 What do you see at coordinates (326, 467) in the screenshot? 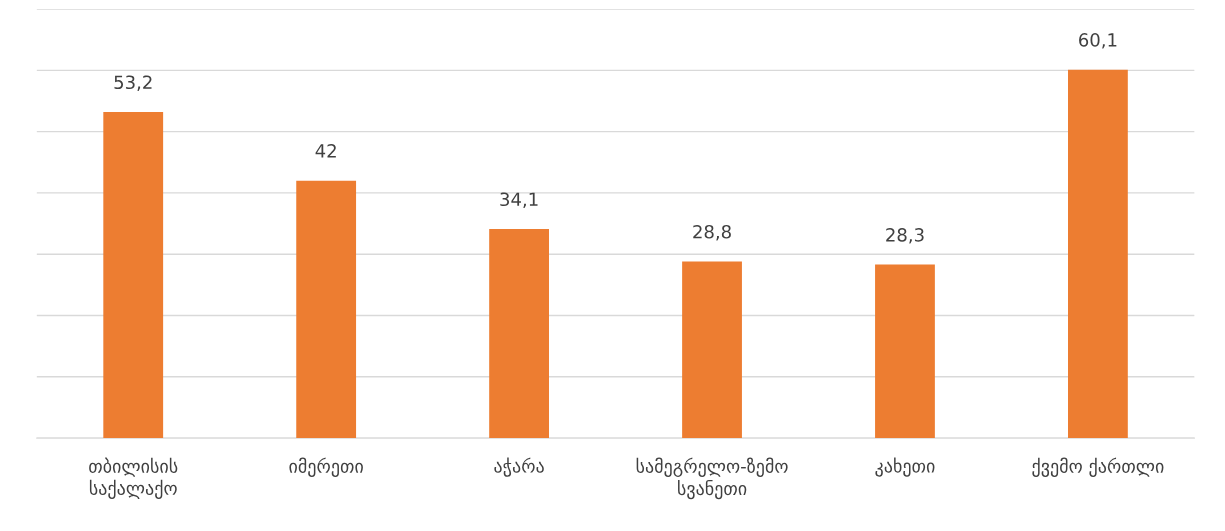
I see `x-tick-label: იმერეთი` at bounding box center [326, 467].